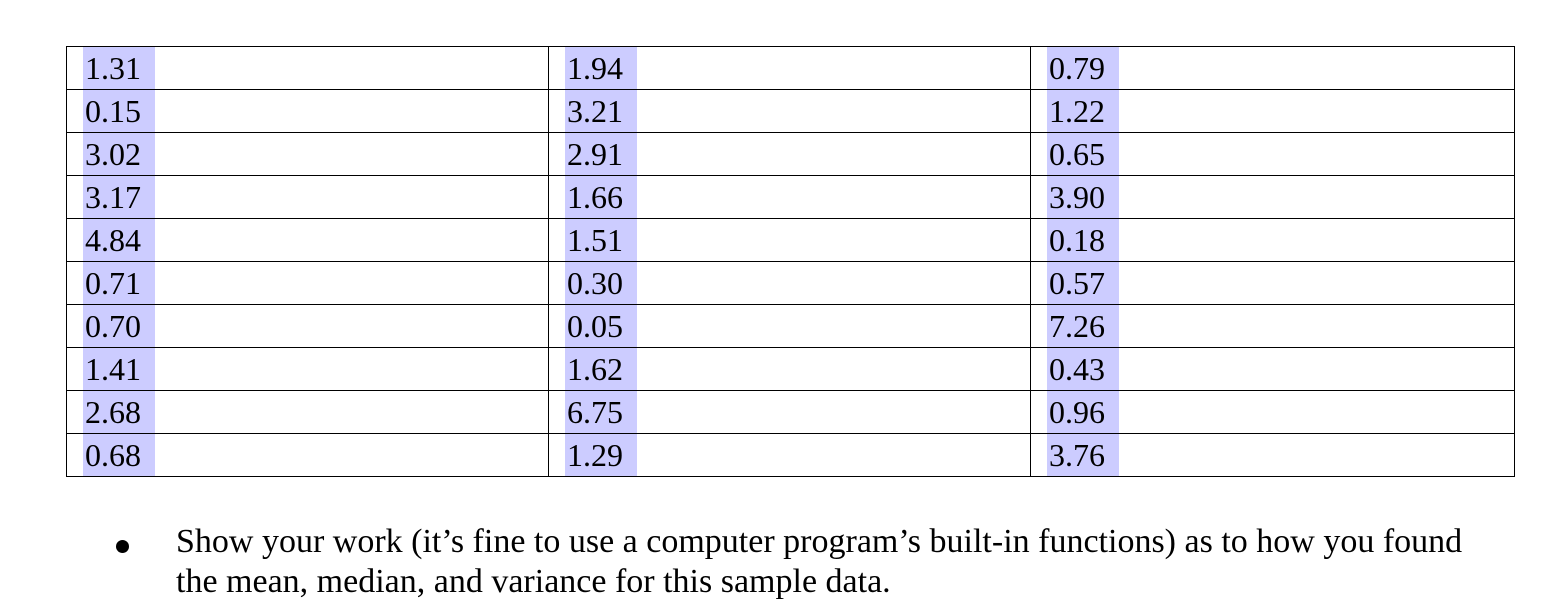 The width and height of the screenshot is (1560, 614). I want to click on cell-value: 3.76, so click(1083, 455).